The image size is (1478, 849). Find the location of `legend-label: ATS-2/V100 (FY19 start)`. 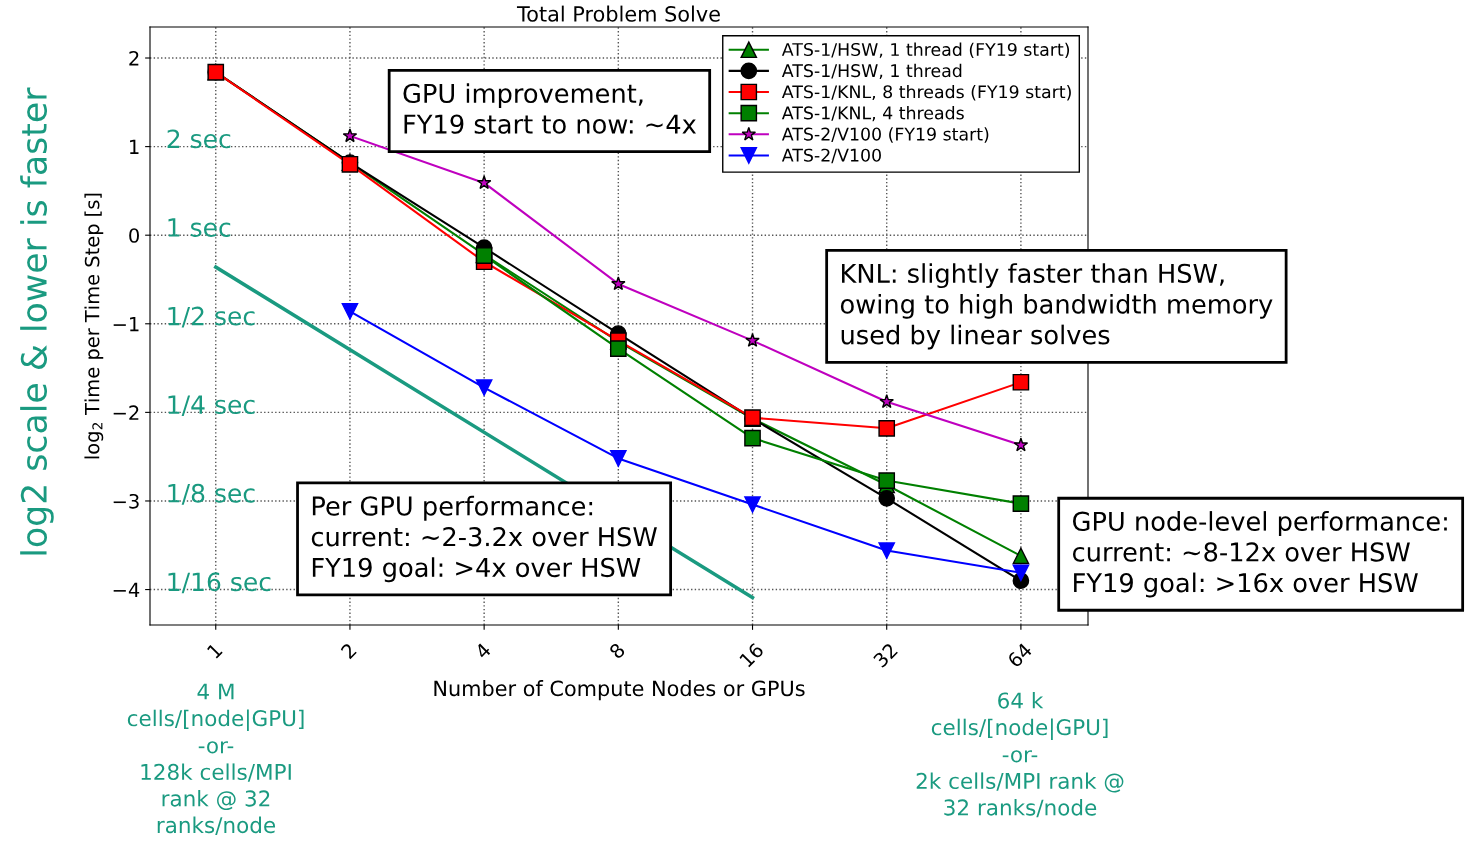

legend-label: ATS-2/V100 (FY19 start) is located at coordinates (885, 135).